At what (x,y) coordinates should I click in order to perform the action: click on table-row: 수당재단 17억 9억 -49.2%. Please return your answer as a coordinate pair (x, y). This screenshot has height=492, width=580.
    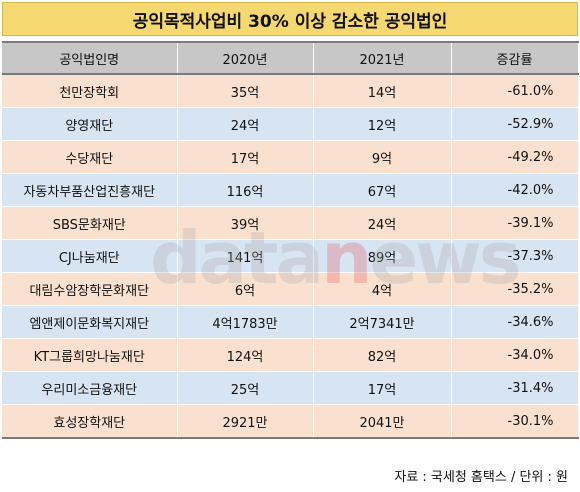
    Looking at the image, I should click on (290, 157).